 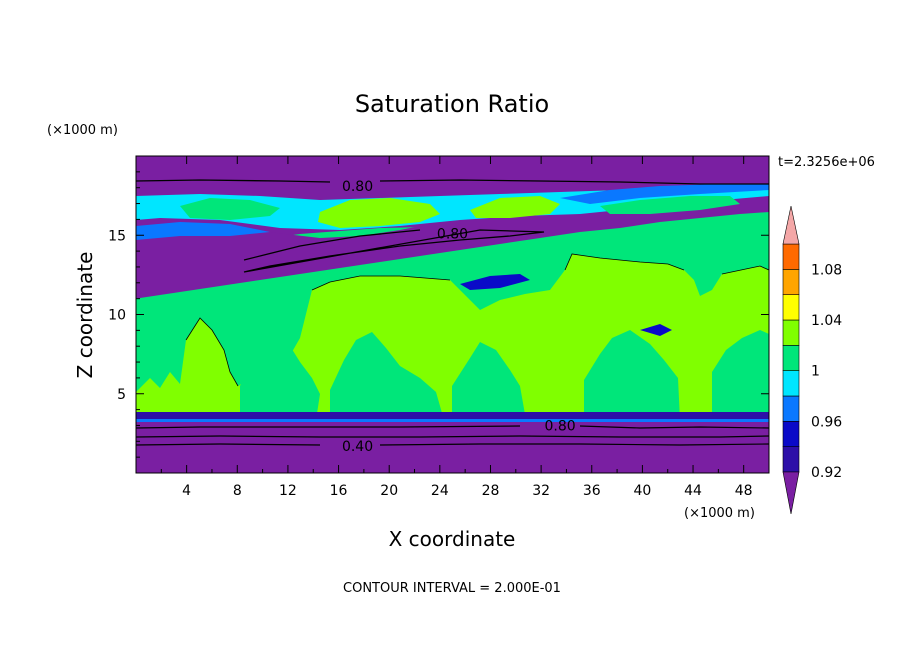 What do you see at coordinates (288, 491) in the screenshot?
I see `x-tick-label: 12` at bounding box center [288, 491].